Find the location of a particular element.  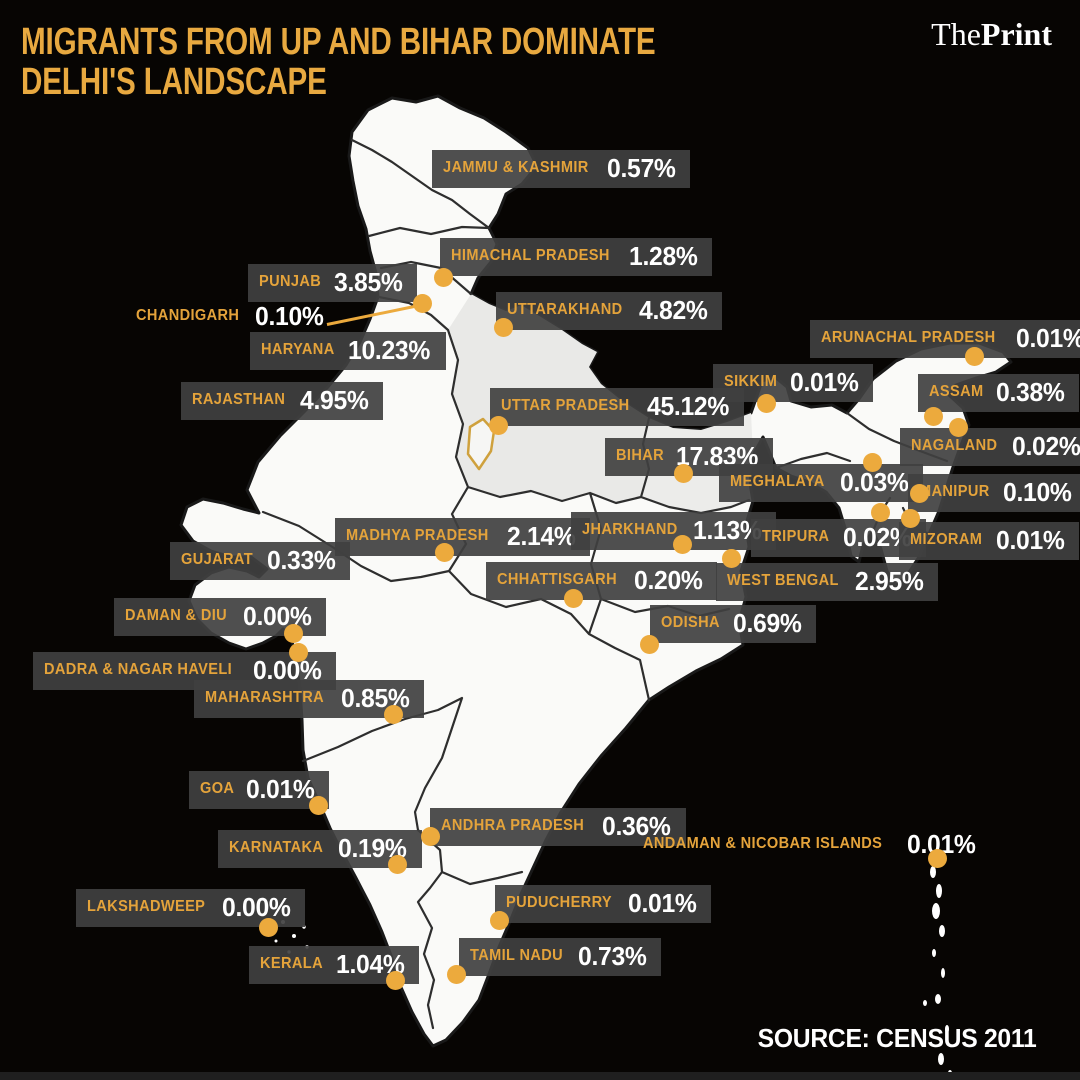

state-name: MADHYA PRADESH is located at coordinates (417, 535).